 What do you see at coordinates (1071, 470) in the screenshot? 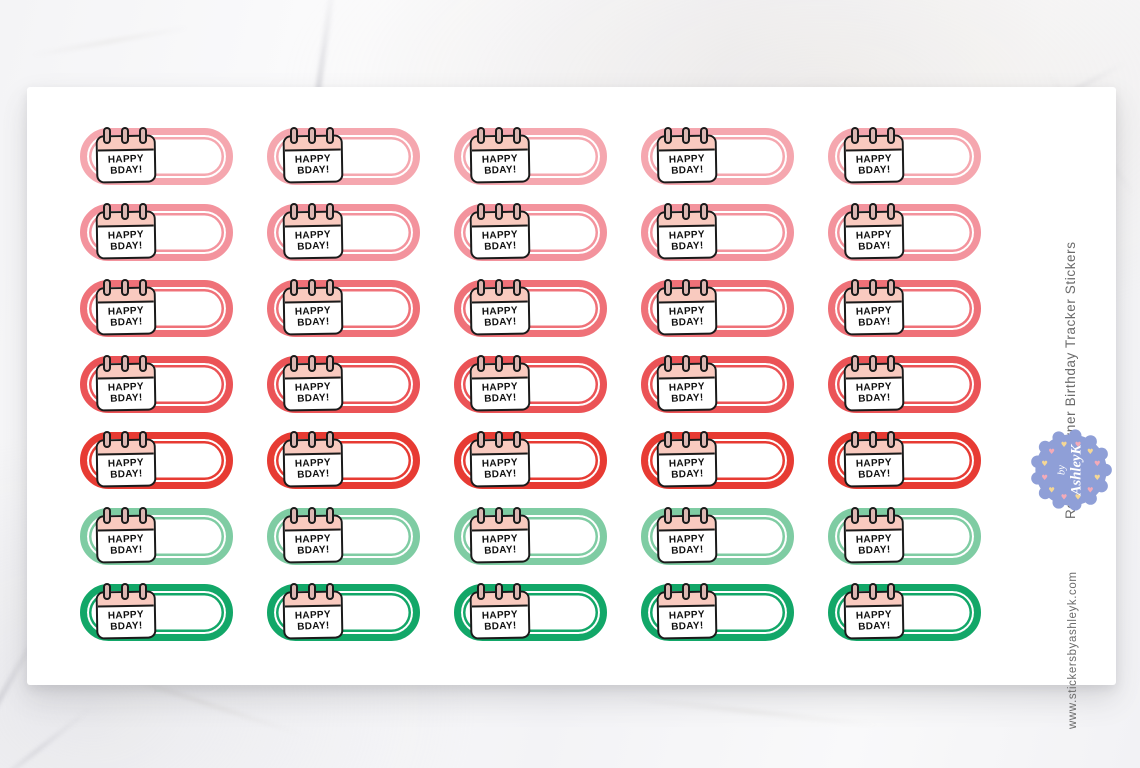
I see `brand-badge: ♥ ♥ ♥ ♥ ♥ ♥ ♥ ♥ ♥ ♥ ♥ ♥ by AshleyK` at bounding box center [1071, 470].